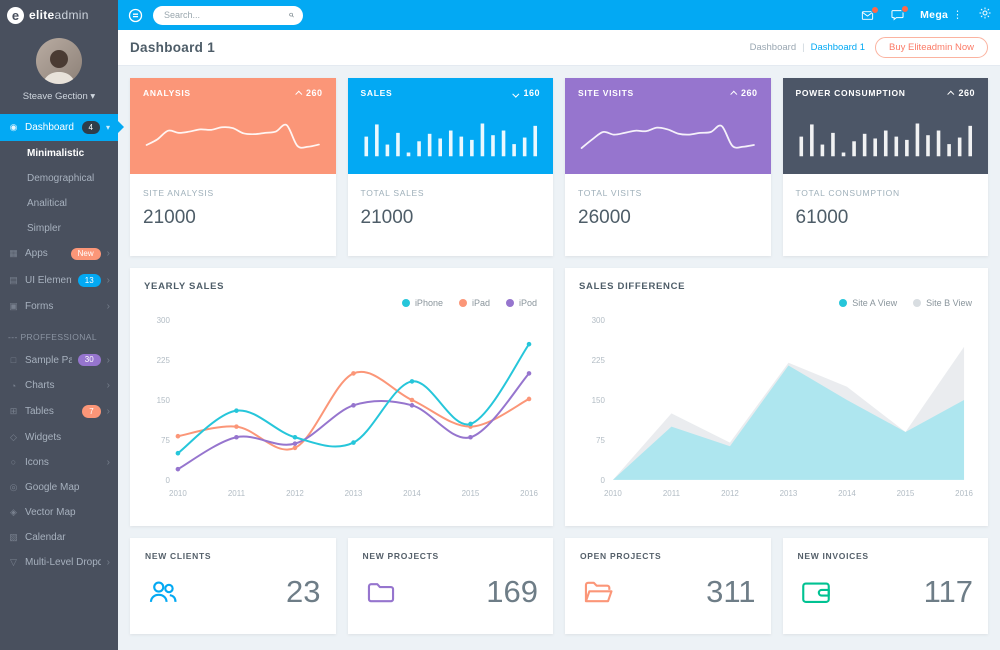  I want to click on legend-item-iphone: iPhone, so click(422, 303).